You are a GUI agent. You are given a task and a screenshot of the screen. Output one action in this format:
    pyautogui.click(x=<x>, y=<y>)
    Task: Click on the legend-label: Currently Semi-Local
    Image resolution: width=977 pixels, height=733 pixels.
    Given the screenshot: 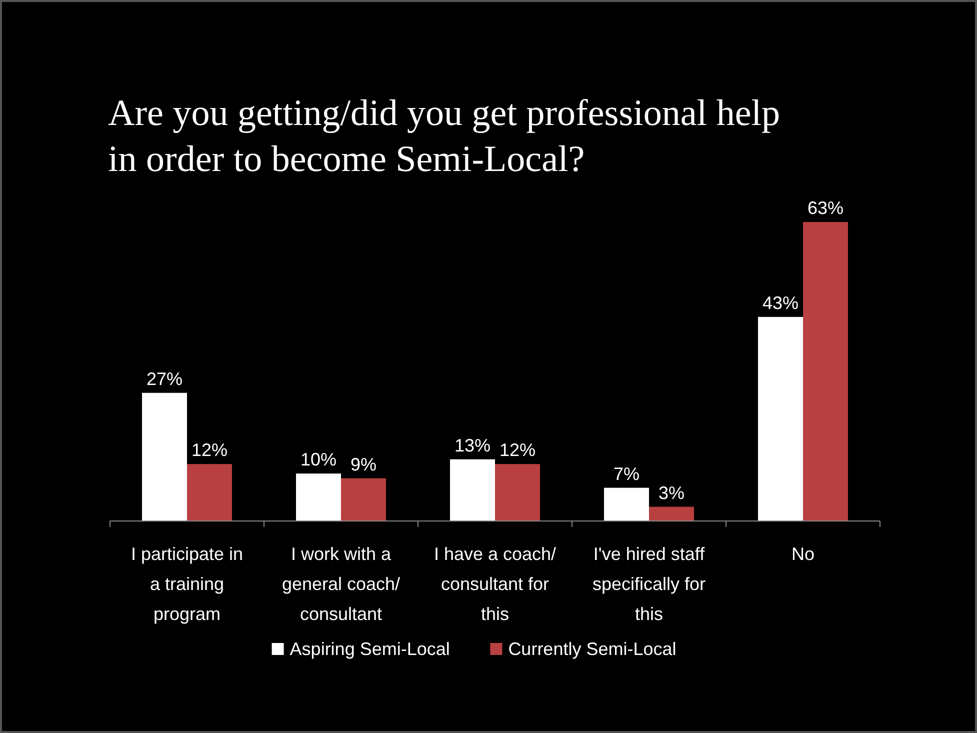 What is the action you would take?
    pyautogui.click(x=592, y=649)
    